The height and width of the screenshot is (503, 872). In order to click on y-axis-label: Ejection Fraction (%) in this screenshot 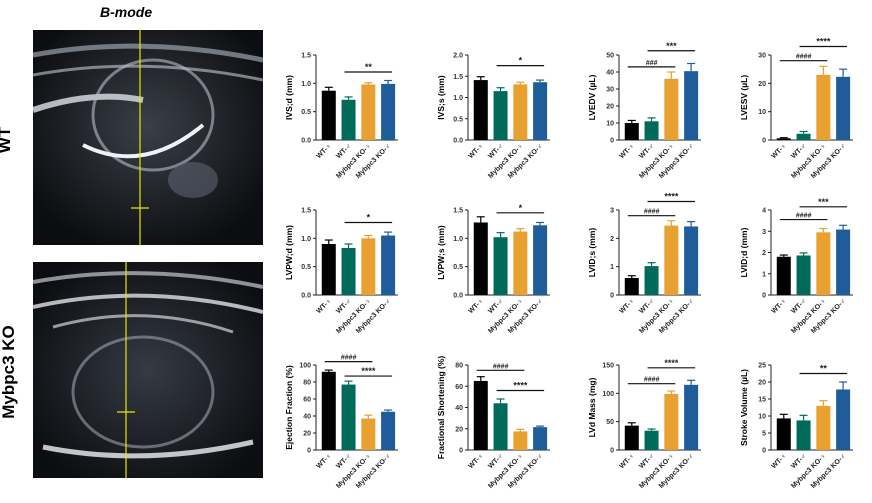, I will do `click(289, 407)`.